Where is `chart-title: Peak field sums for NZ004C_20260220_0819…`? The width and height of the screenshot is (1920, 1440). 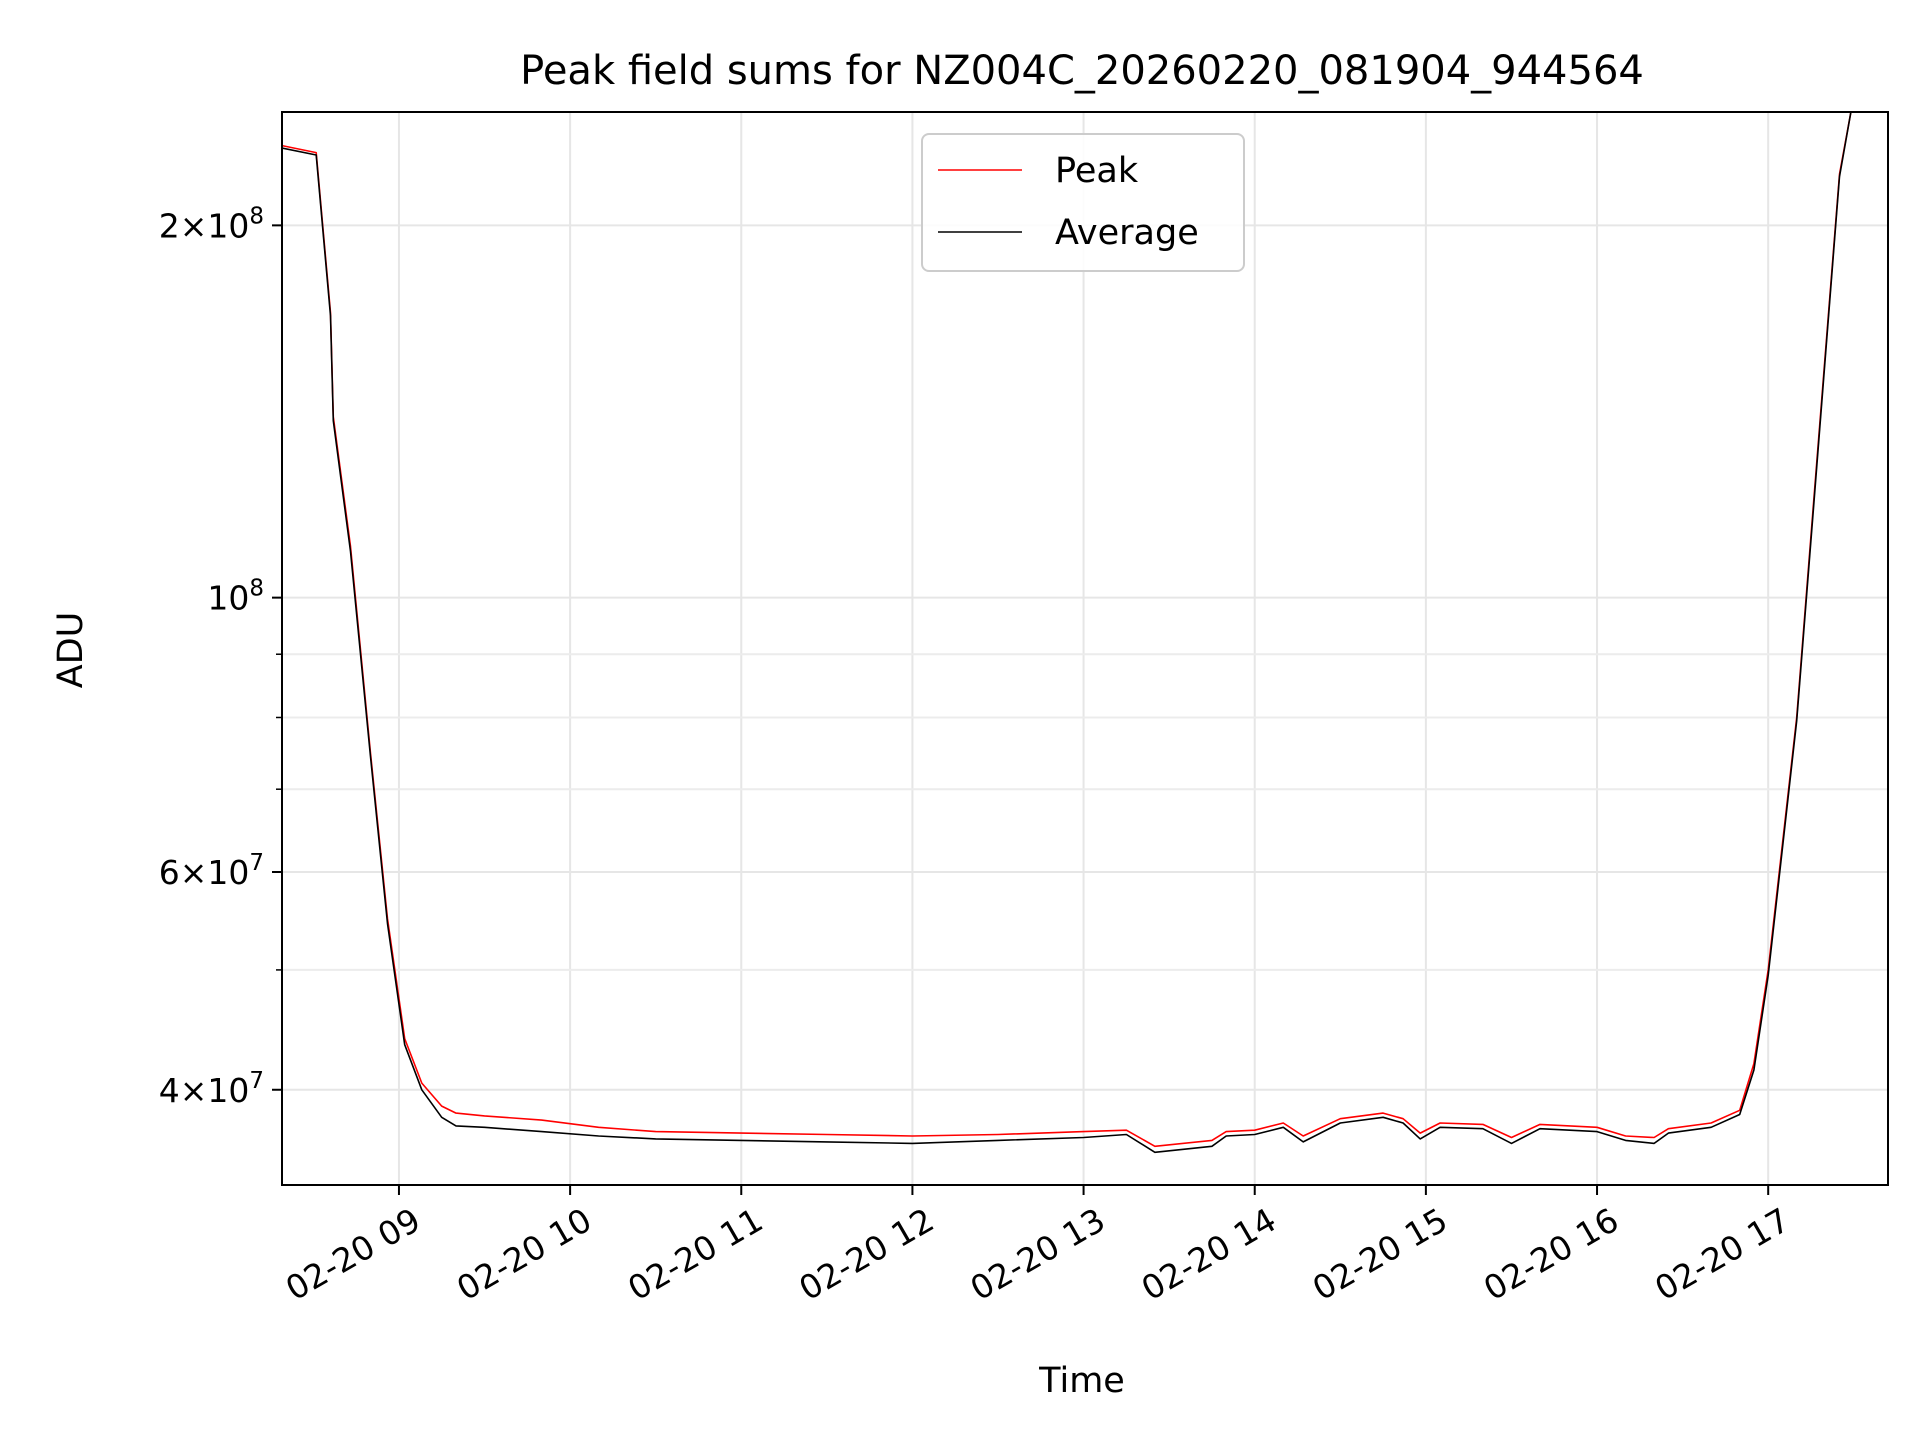 chart-title: Peak field sums for NZ004C_20260220_0819… is located at coordinates (1082, 71).